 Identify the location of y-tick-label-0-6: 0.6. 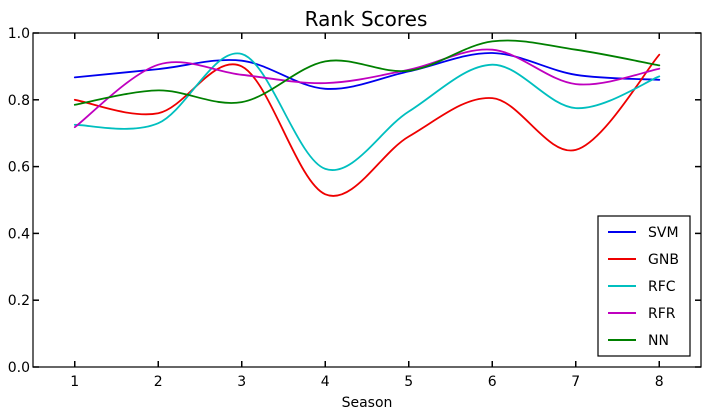
(19, 168).